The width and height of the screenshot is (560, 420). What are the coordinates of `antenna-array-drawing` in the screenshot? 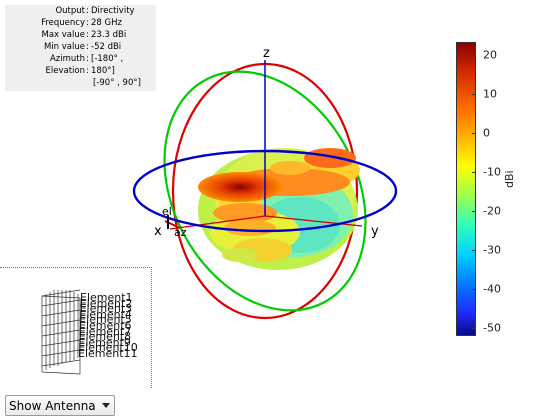 It's located at (61, 332).